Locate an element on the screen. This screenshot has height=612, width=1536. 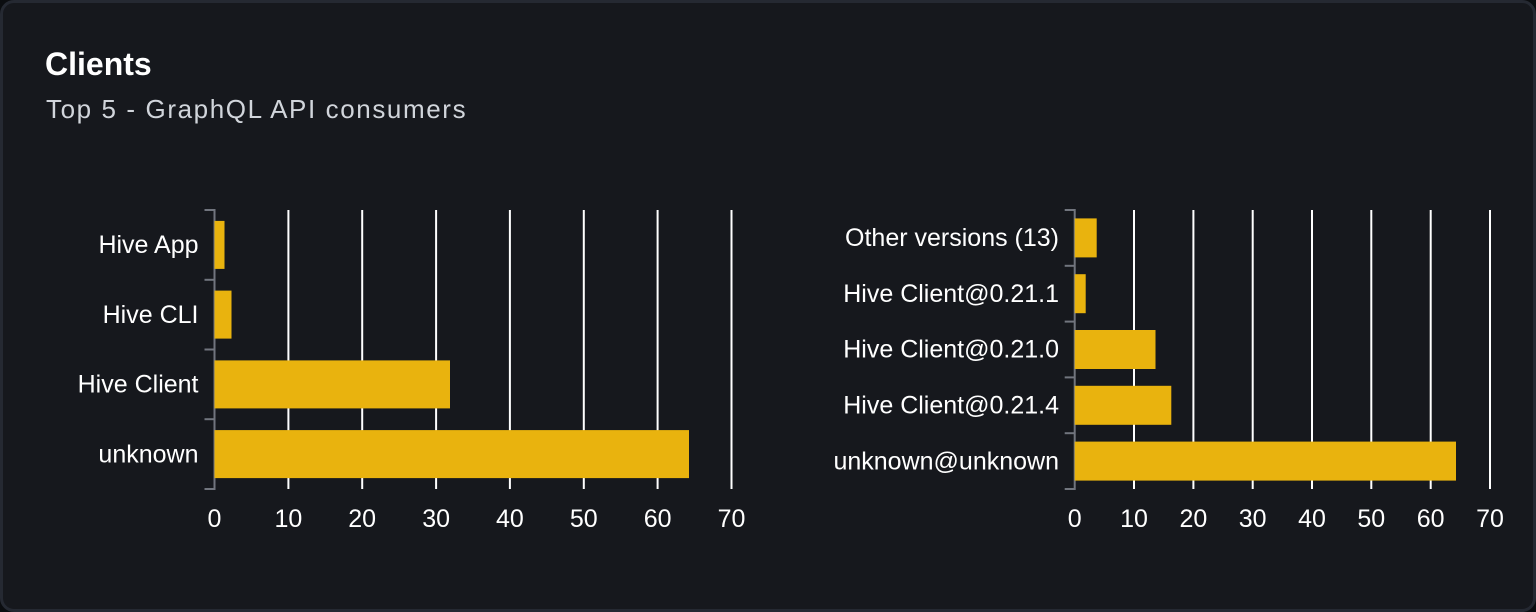
svg-text: Hive Client@0.21.0 is located at coordinates (951, 350).